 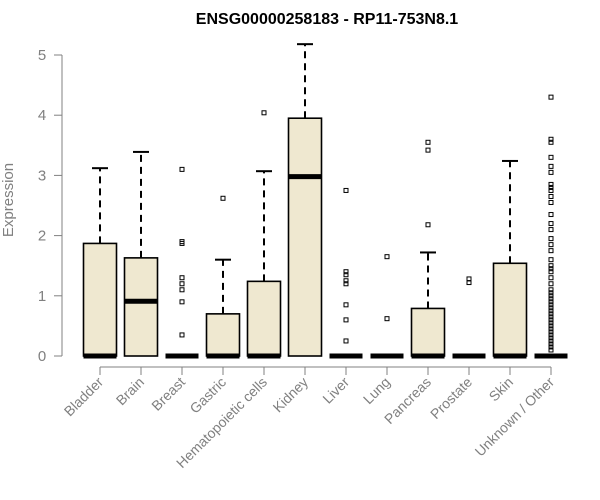 What do you see at coordinates (8, 200) in the screenshot?
I see `y-axis-label: Expression` at bounding box center [8, 200].